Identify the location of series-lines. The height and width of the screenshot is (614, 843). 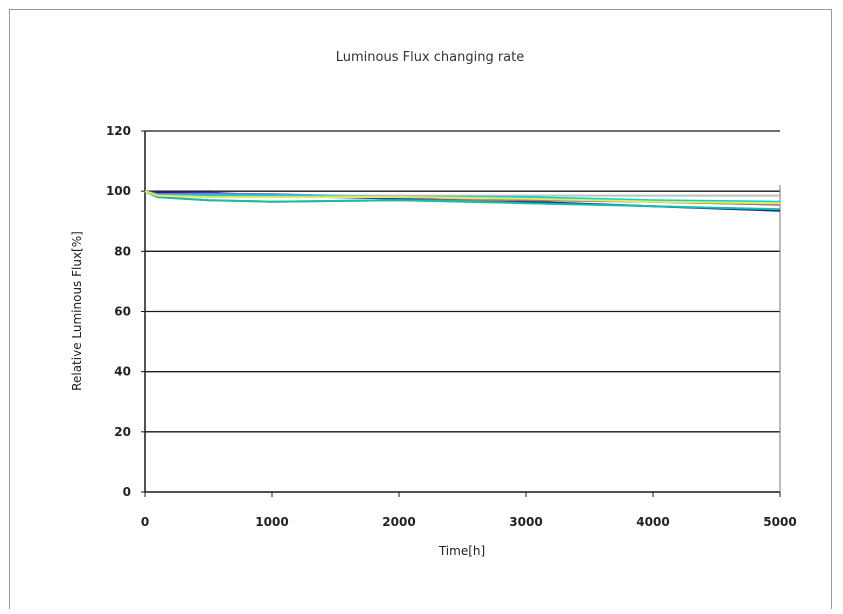
(462, 201).